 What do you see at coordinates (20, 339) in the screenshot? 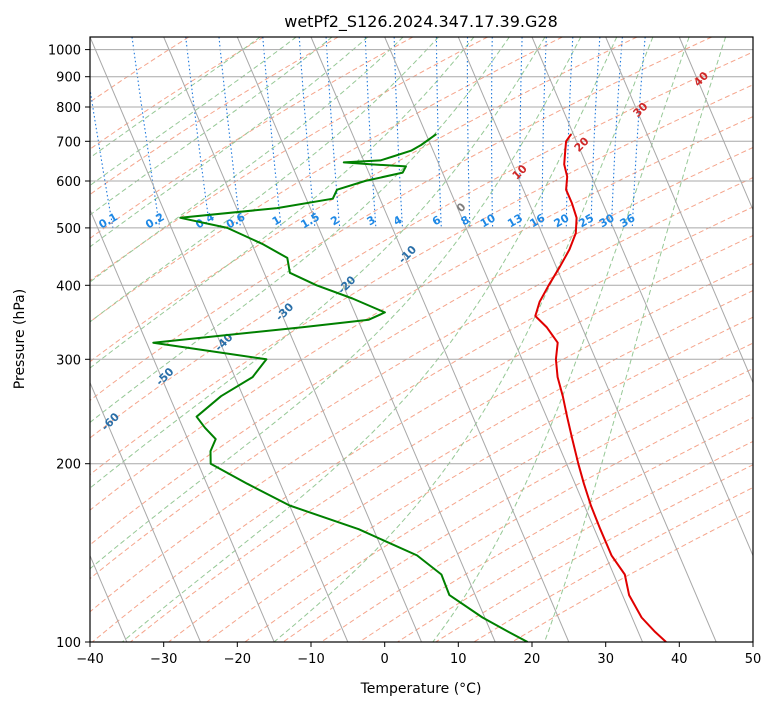
I see `y-axis-label: Pressure (hPa)` at bounding box center [20, 339].